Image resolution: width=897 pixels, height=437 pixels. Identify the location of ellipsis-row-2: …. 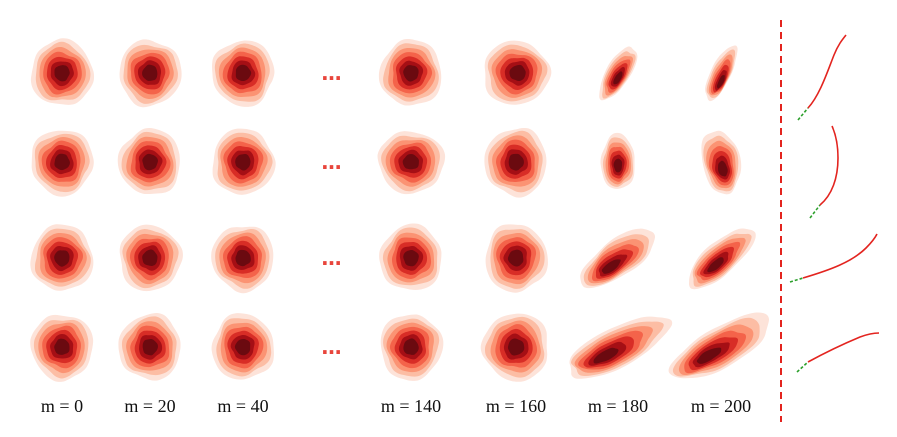
(332, 162).